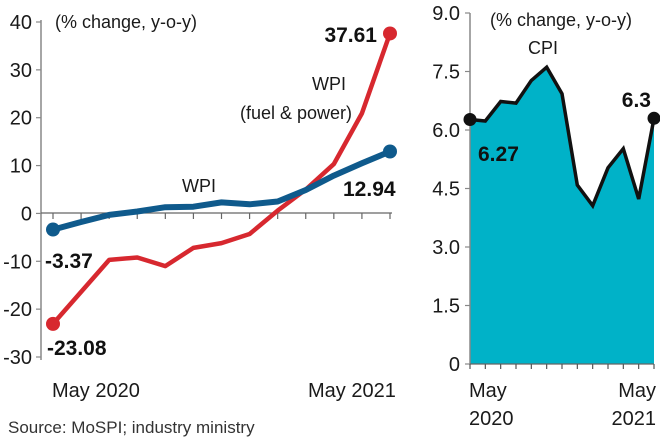 This screenshot has width=660, height=440. Describe the element at coordinates (352, 391) in the screenshot. I see `left-x-label-end: May 2021` at that location.